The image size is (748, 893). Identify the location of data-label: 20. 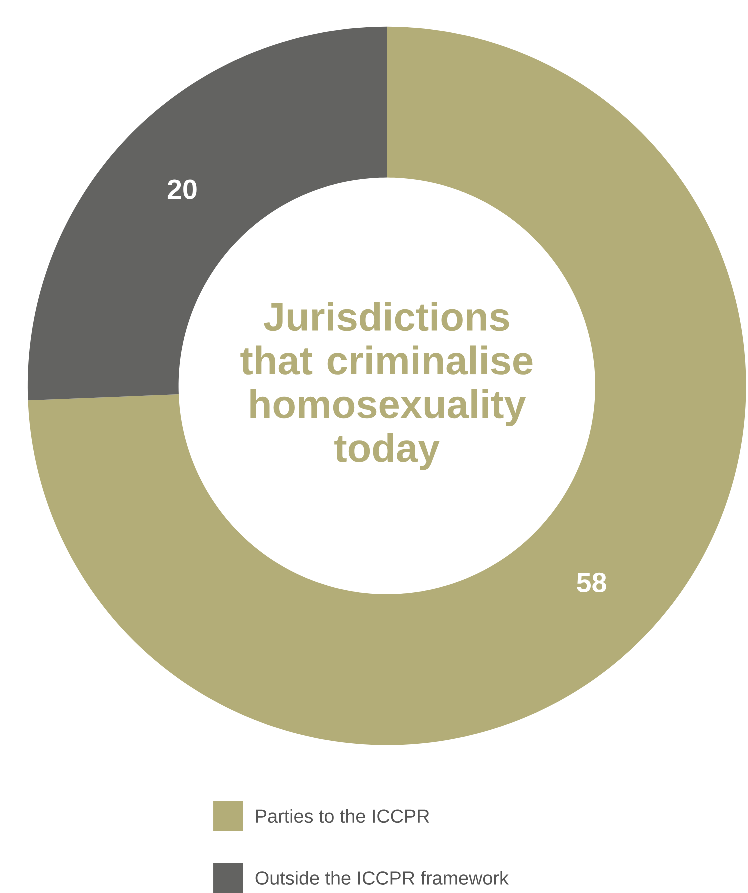
(182, 190).